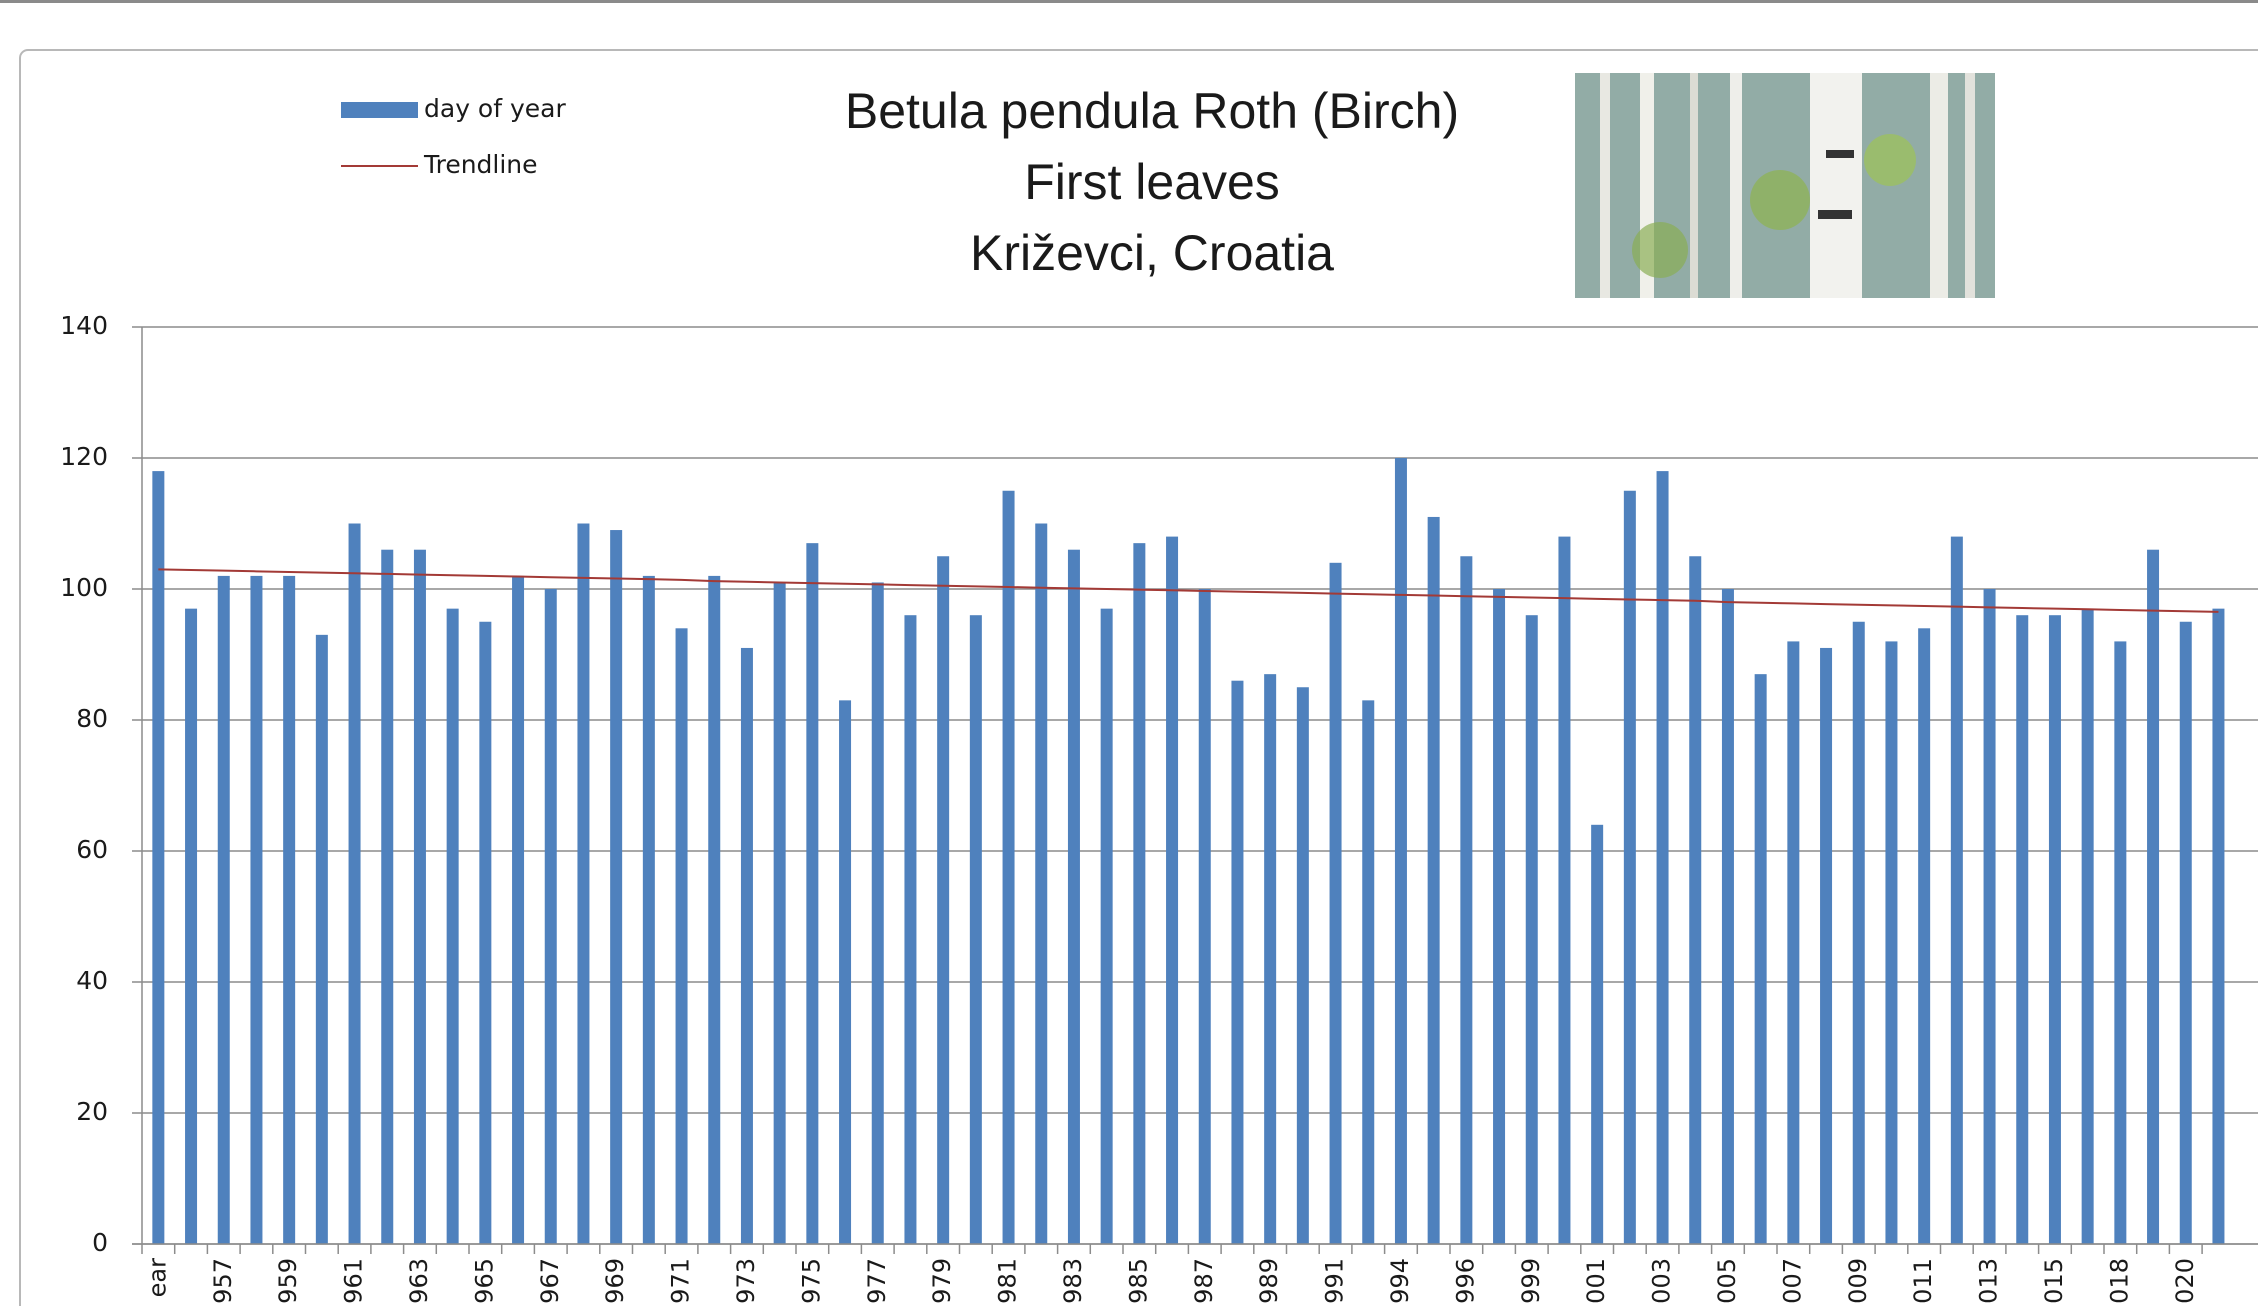 The width and height of the screenshot is (2258, 1306). What do you see at coordinates (92, 980) in the screenshot?
I see `y-tick-label: 40` at bounding box center [92, 980].